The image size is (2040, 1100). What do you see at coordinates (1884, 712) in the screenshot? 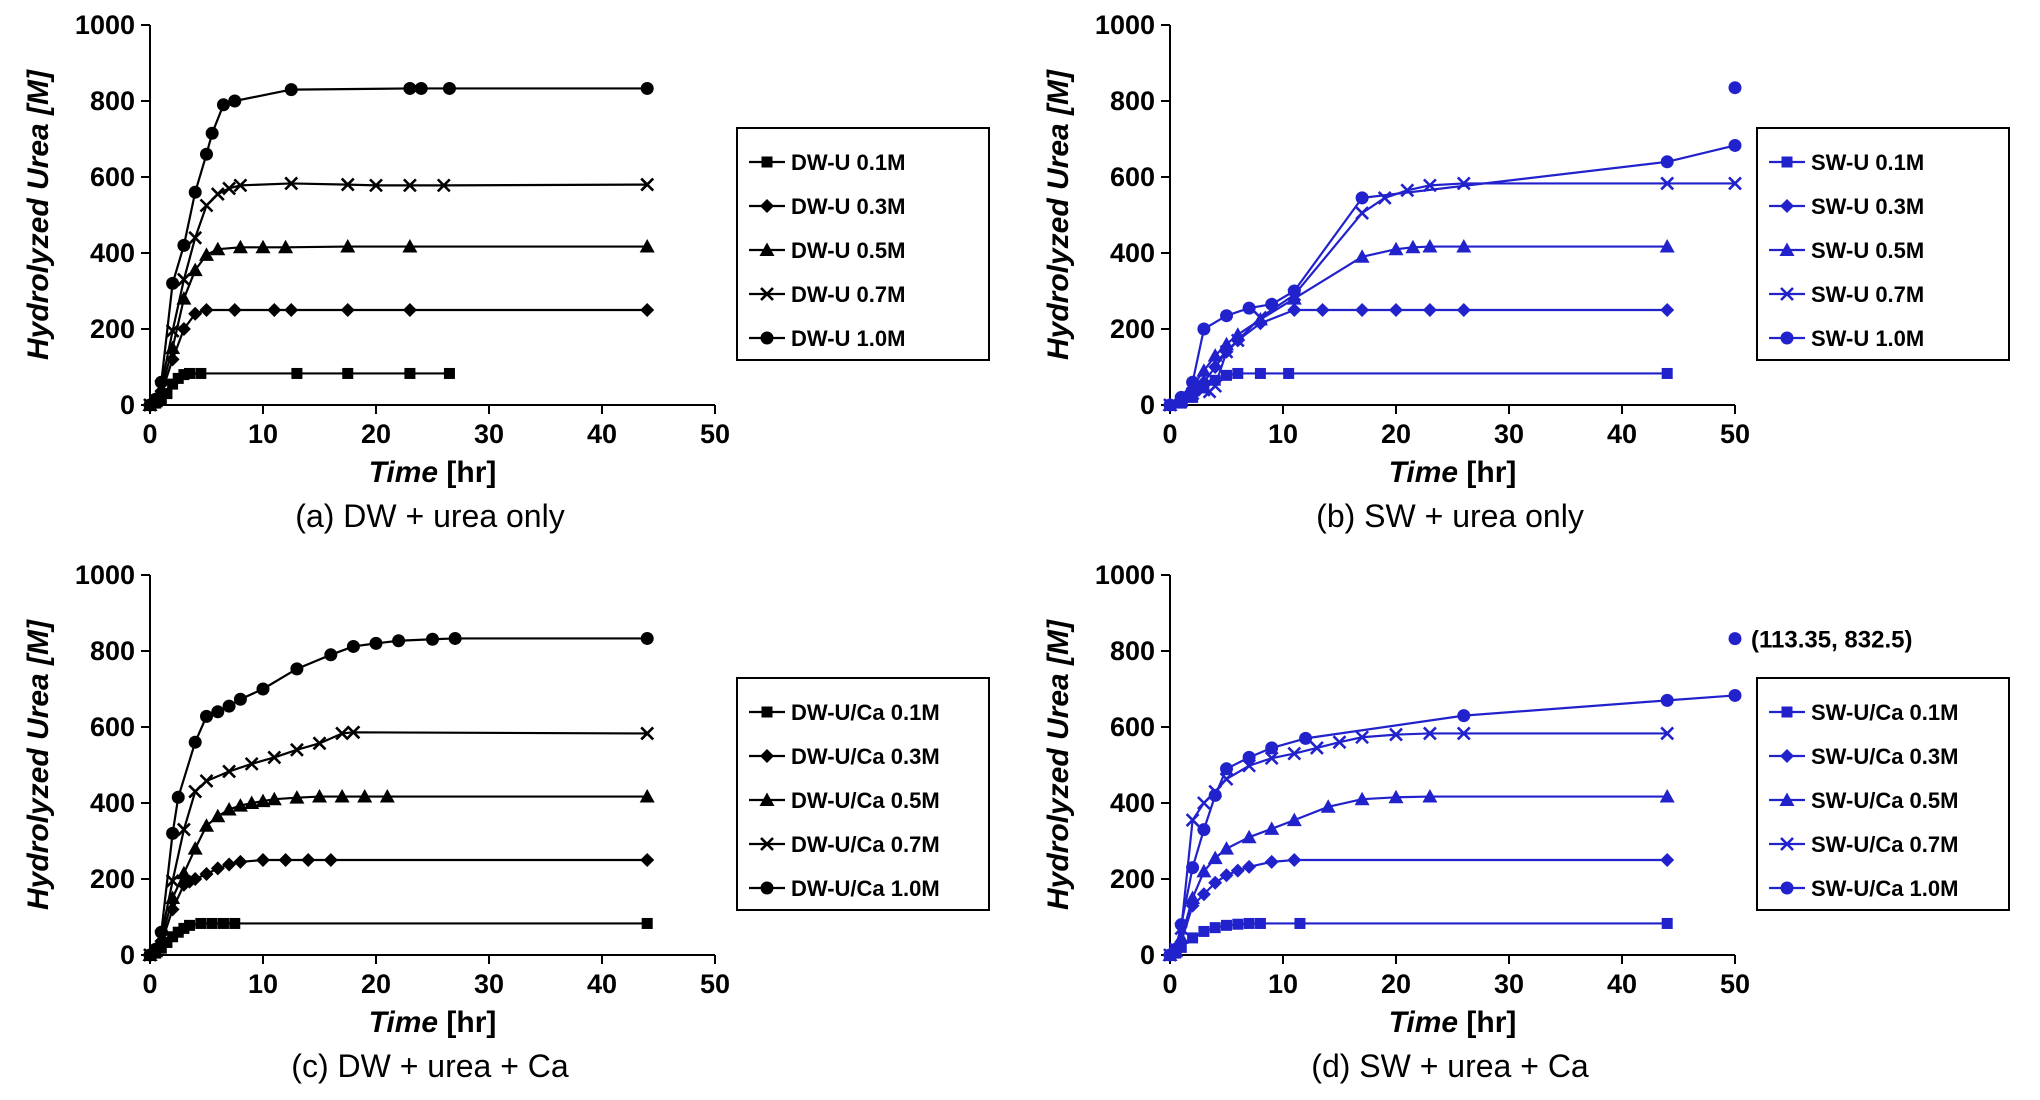
I see `svg-text: SW-U/Ca 0.1M` at bounding box center [1884, 712].